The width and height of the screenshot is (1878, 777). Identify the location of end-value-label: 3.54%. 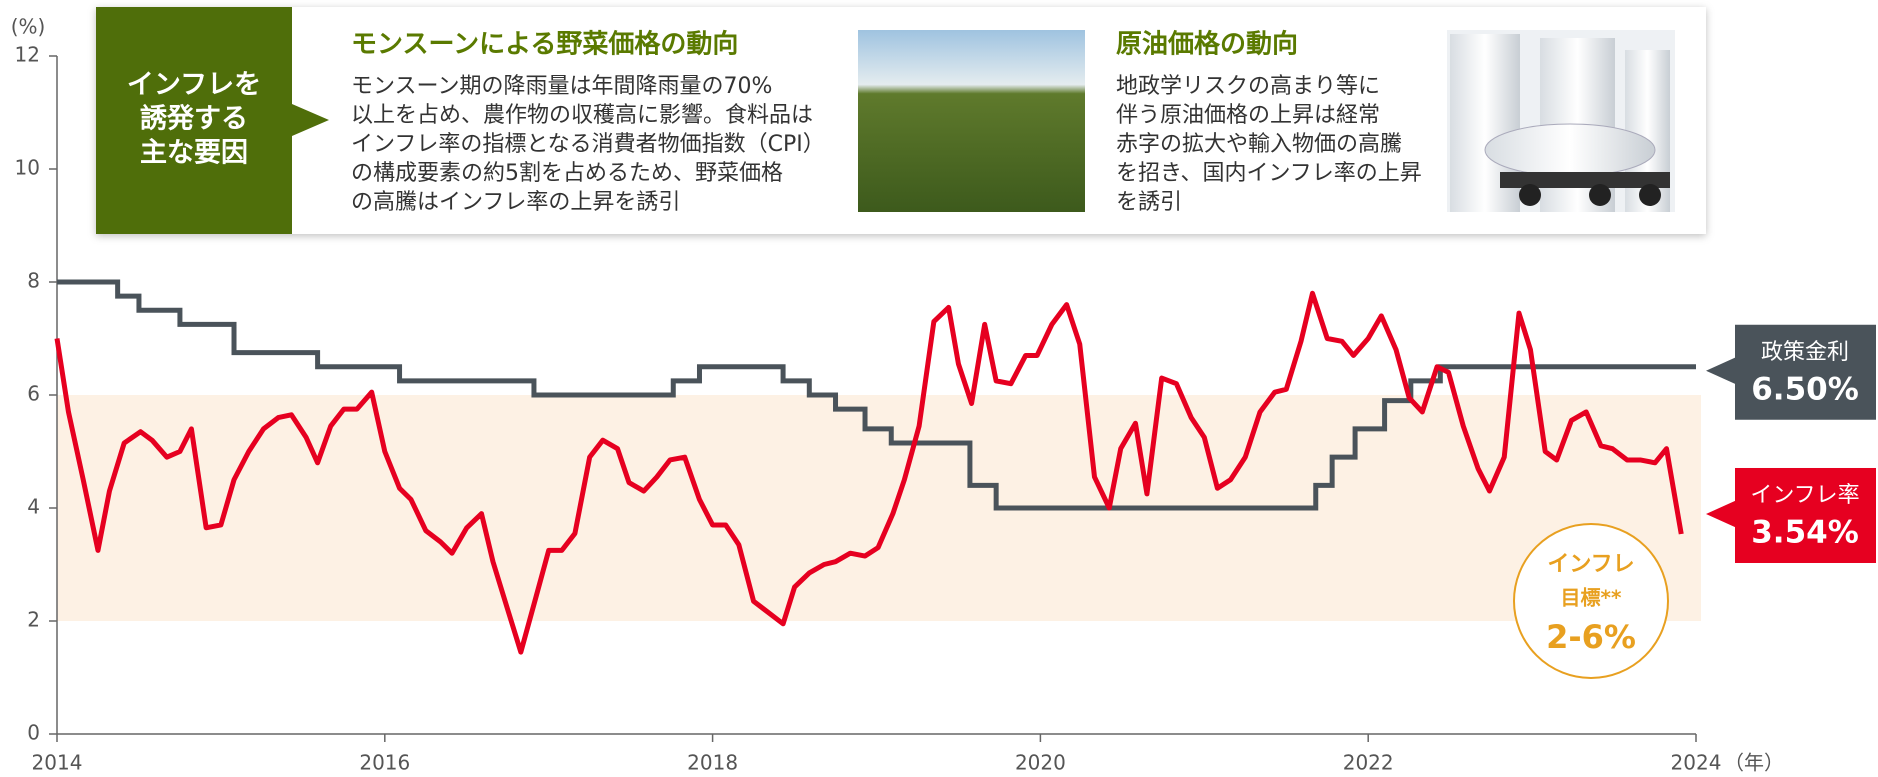
(1805, 532).